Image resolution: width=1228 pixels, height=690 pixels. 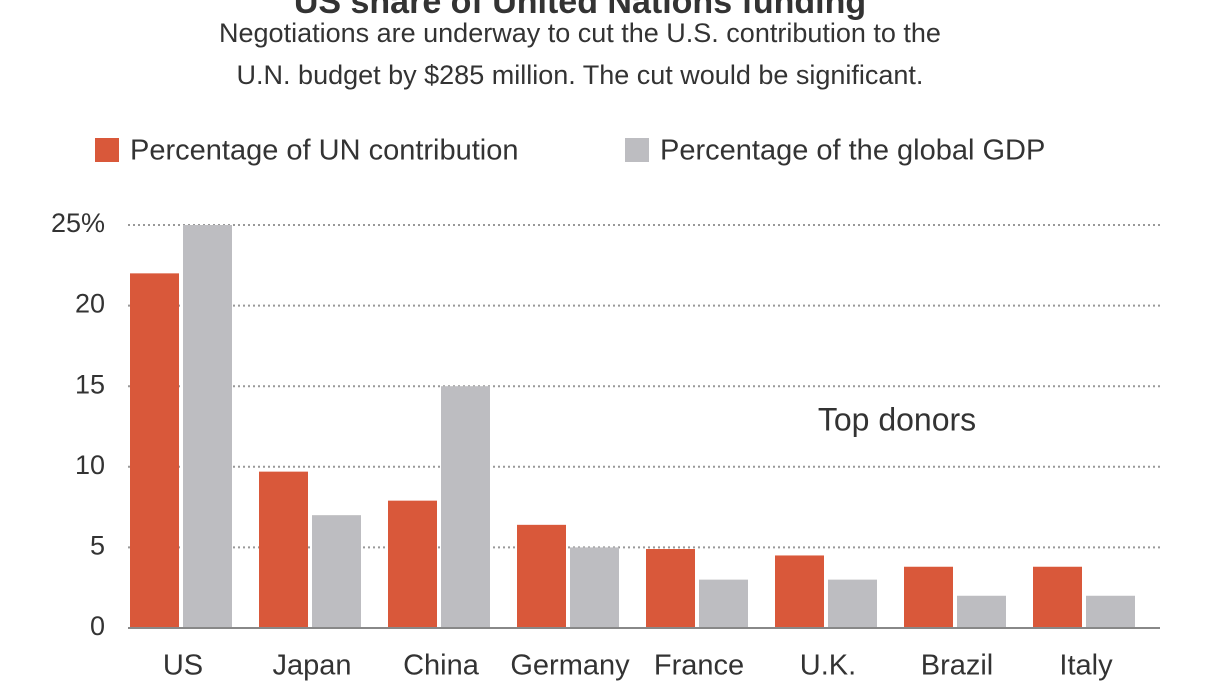 What do you see at coordinates (441, 666) in the screenshot?
I see `x-tick-label: China` at bounding box center [441, 666].